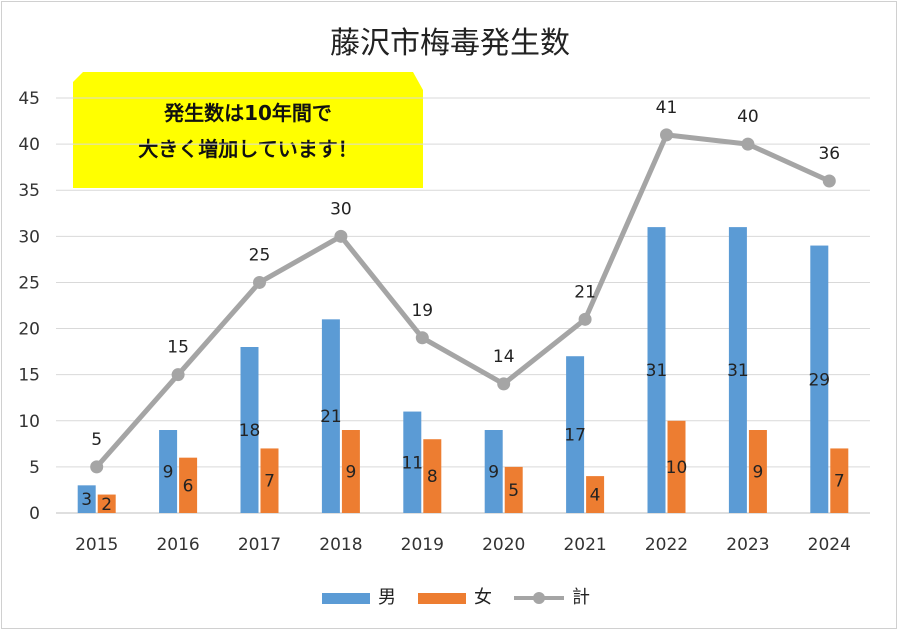  Describe the element at coordinates (387, 597) in the screenshot. I see `legend-label-male: 男` at that location.